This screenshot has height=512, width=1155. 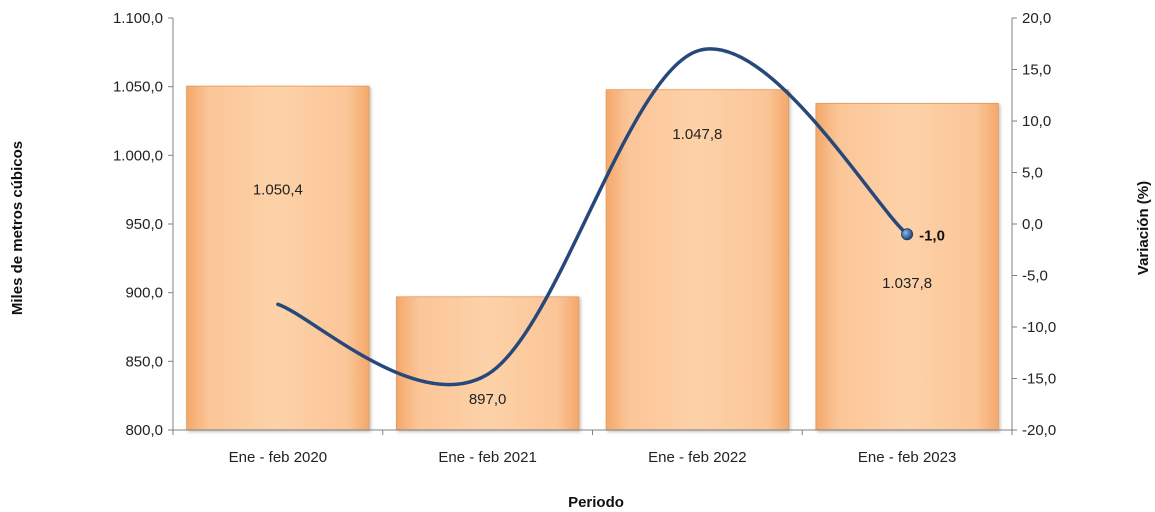 I want to click on y-tick-label: 800,0, so click(x=144, y=430).